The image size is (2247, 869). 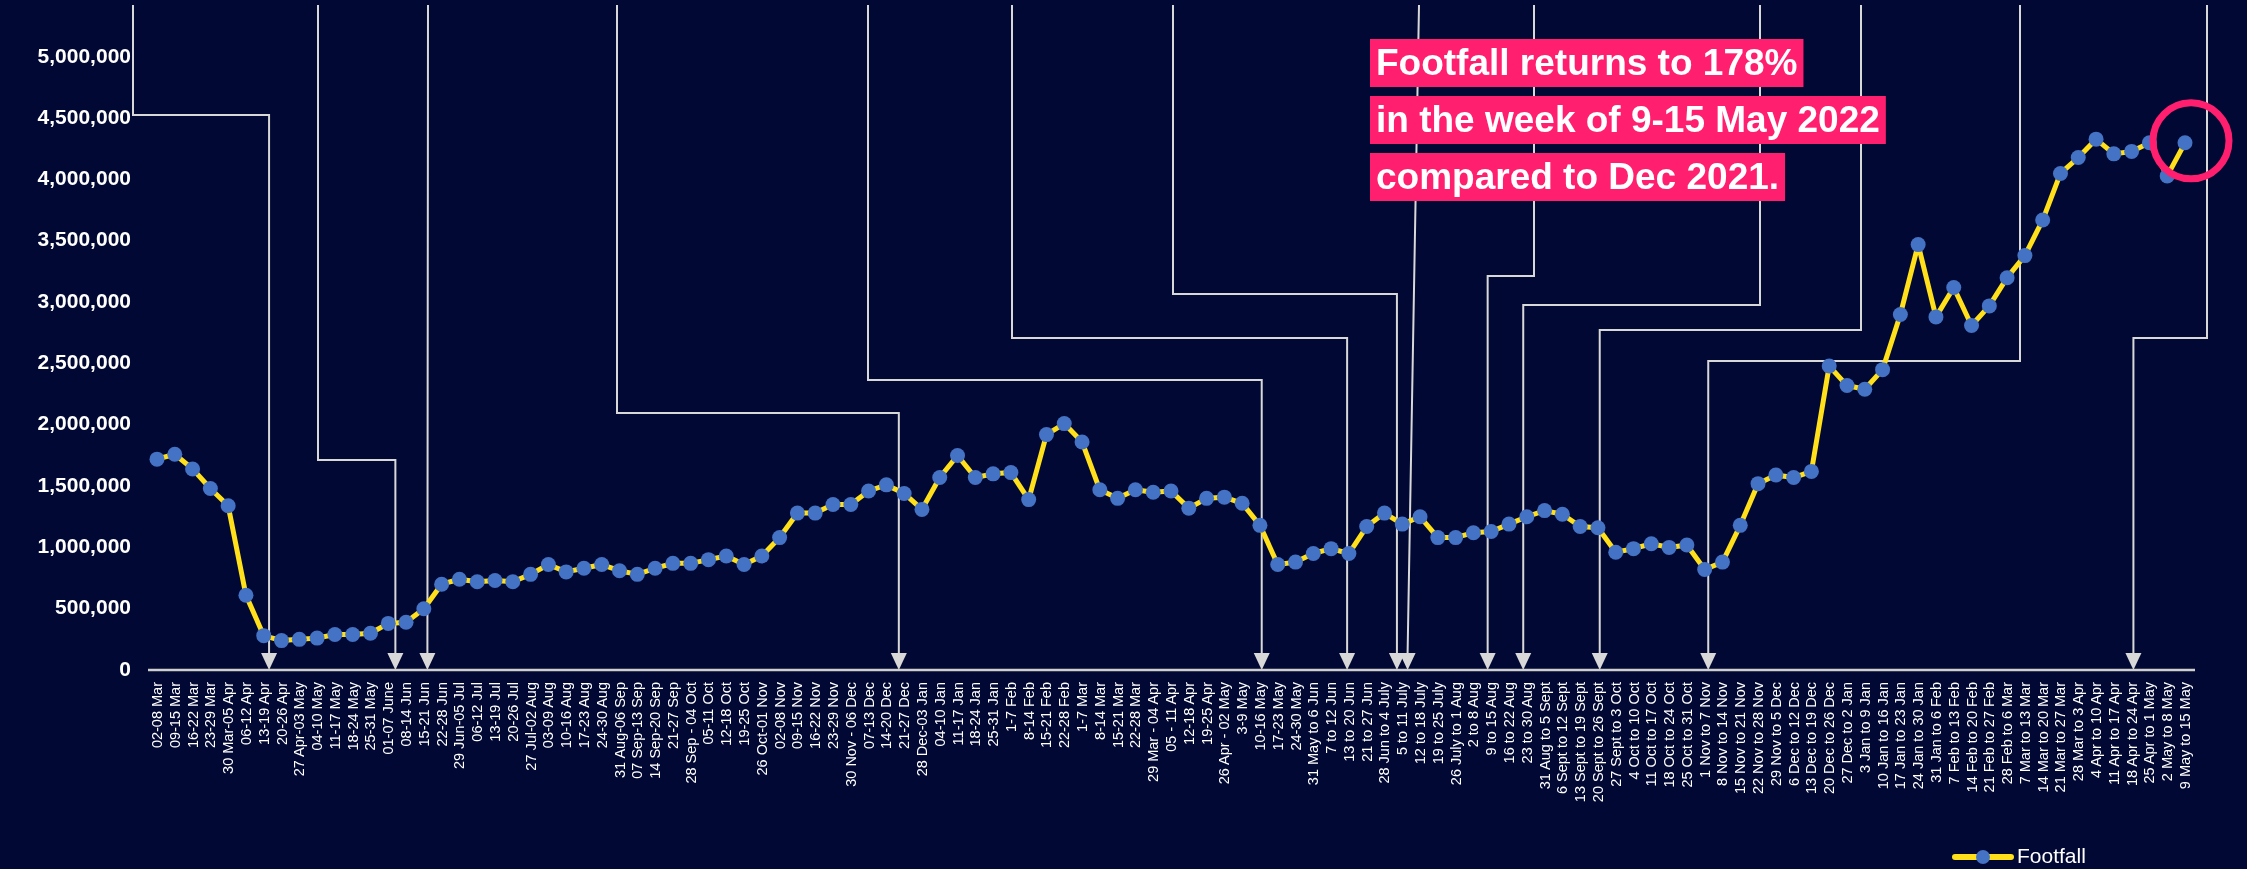 What do you see at coordinates (1580, 742) in the screenshot?
I see `x-tick-label: 13 Sept to 19 Sept` at bounding box center [1580, 742].